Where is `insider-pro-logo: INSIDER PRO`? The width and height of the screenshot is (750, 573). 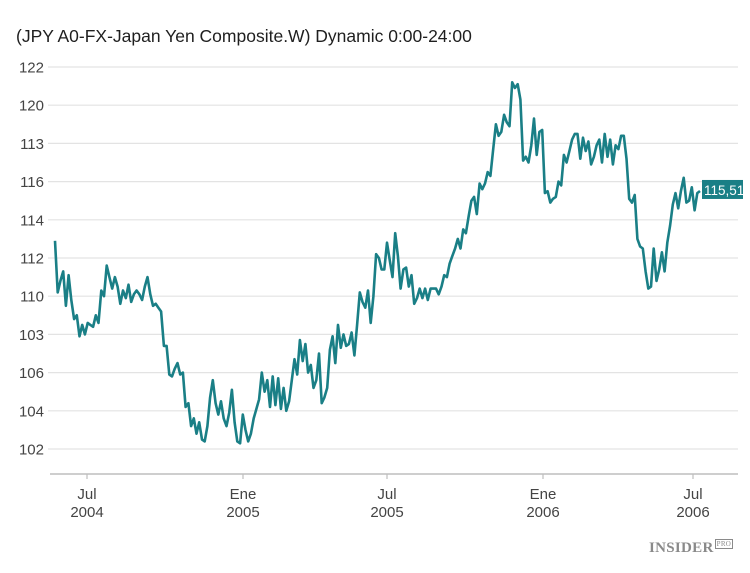
insider-pro-logo: INSIDER PRO is located at coordinates (691, 548).